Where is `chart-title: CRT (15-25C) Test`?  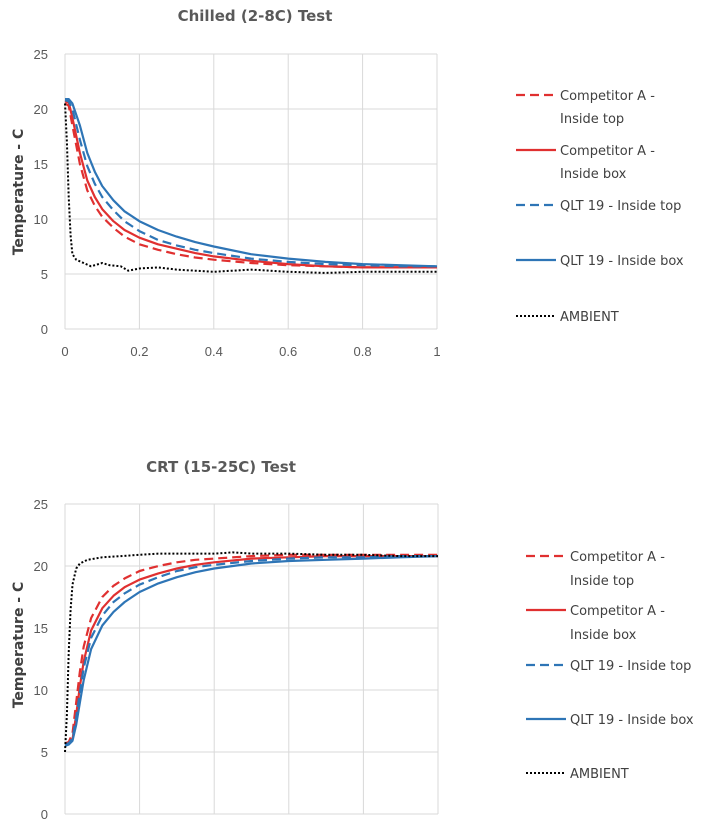
chart-title: CRT (15-25C) Test is located at coordinates (221, 467).